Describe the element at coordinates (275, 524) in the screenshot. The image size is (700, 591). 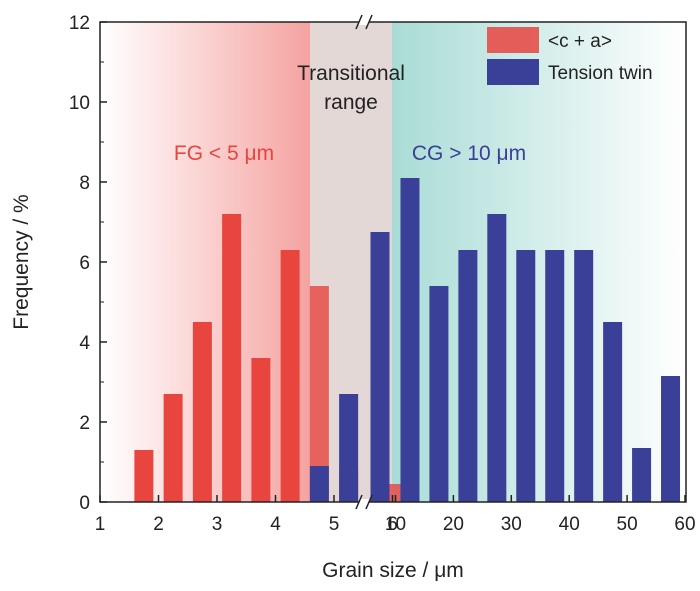
I see `x-tick-label: 4` at that location.